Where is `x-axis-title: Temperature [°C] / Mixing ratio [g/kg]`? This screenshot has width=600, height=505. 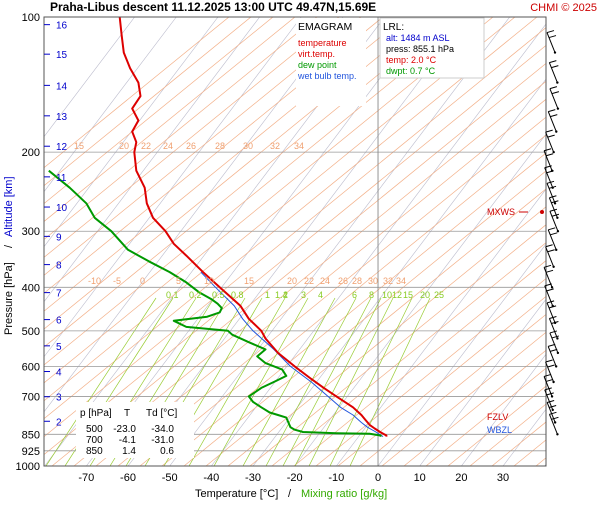
x-axis-title: Temperature [°C] / Mixing ratio [g/kg] is located at coordinates (291, 494).